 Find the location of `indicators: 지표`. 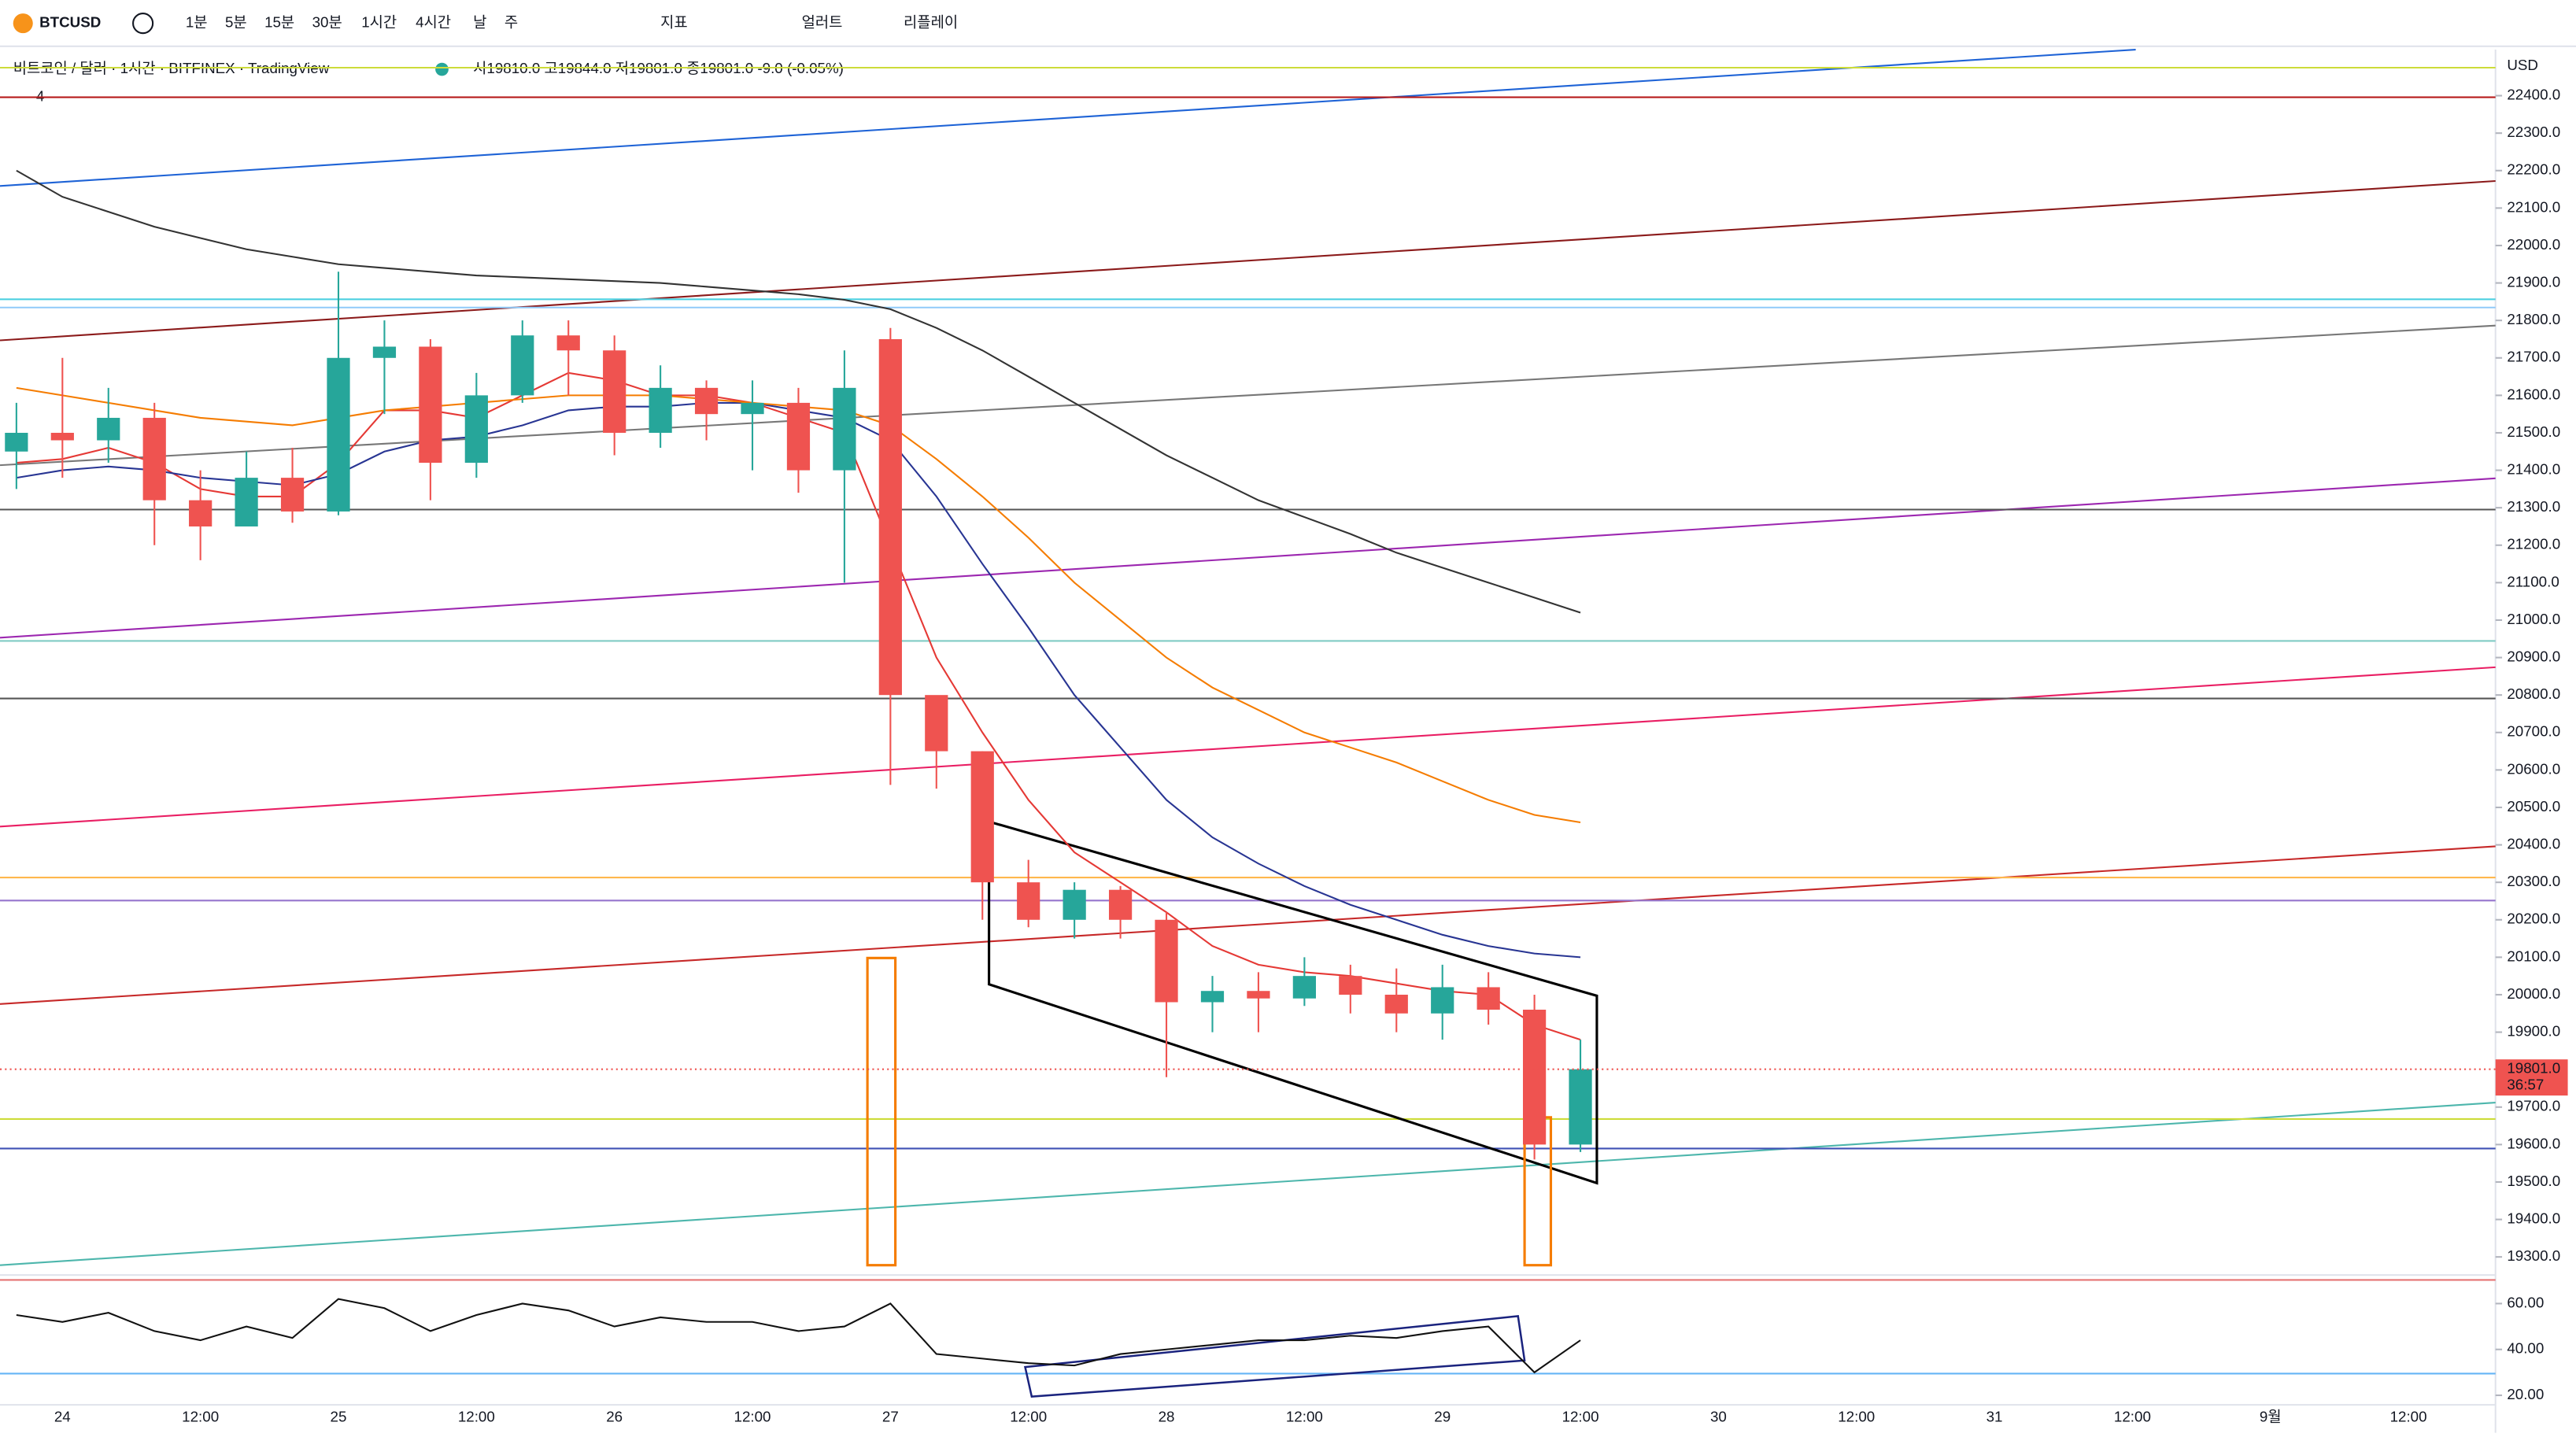

indicators: 지표 is located at coordinates (674, 22).